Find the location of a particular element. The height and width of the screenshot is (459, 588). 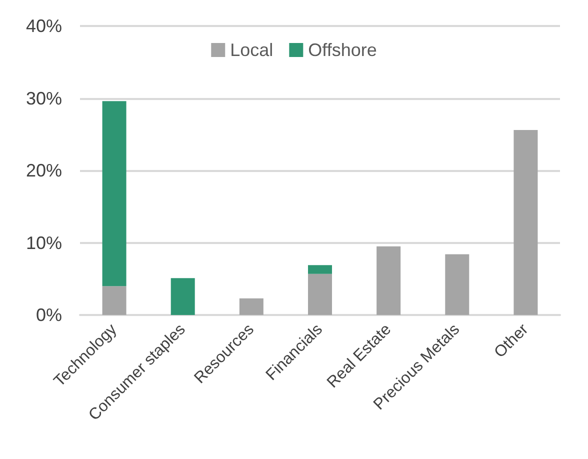

y-tick-label: 10% is located at coordinates (44, 242).